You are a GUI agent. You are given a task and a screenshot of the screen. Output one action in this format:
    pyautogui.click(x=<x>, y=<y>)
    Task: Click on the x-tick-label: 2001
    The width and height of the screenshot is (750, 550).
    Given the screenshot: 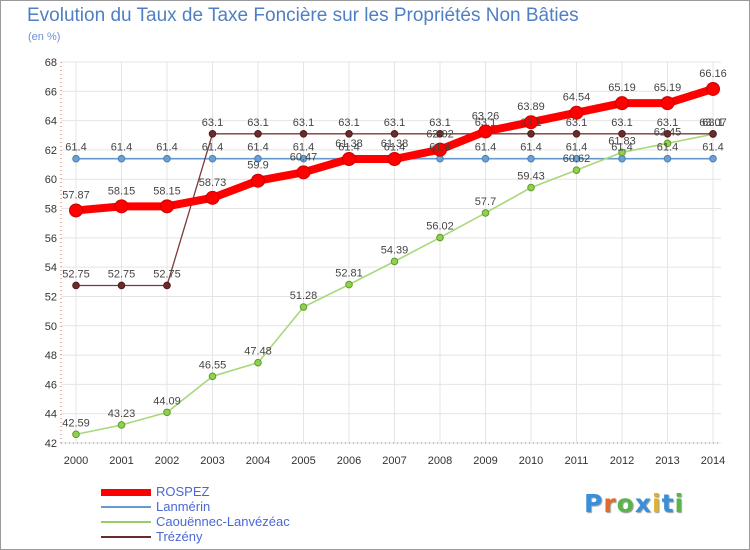 What is the action you would take?
    pyautogui.click(x=121, y=461)
    